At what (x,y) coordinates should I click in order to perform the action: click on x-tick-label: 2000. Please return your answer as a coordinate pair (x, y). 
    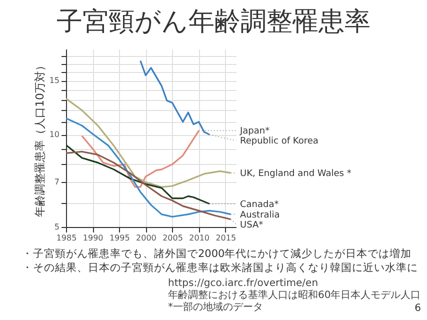
    Looking at the image, I should click on (146, 238).